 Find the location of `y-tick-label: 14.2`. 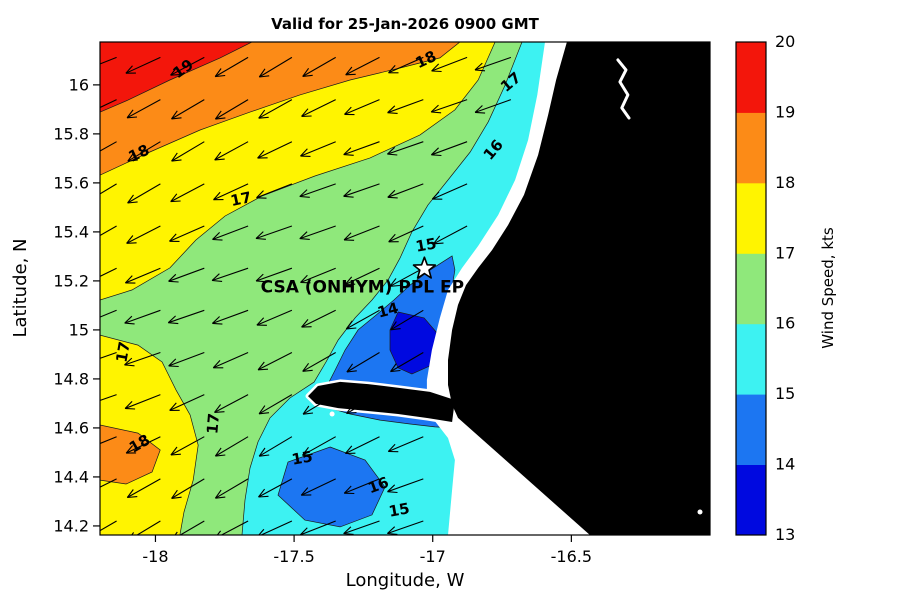

y-tick-label: 14.2 is located at coordinates (71, 525).